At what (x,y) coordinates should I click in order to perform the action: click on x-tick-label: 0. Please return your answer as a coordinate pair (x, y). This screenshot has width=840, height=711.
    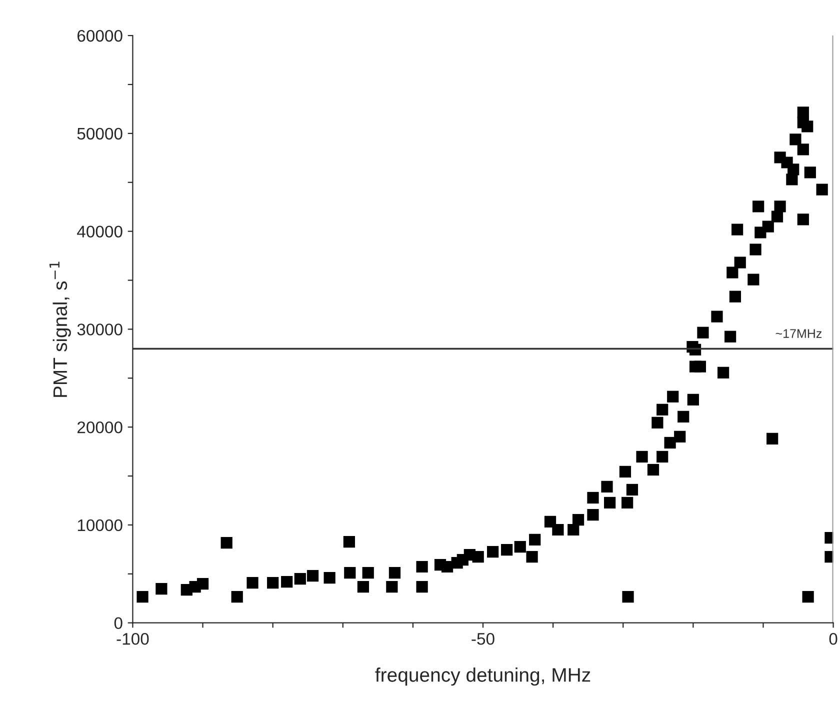
    Looking at the image, I should click on (833, 639).